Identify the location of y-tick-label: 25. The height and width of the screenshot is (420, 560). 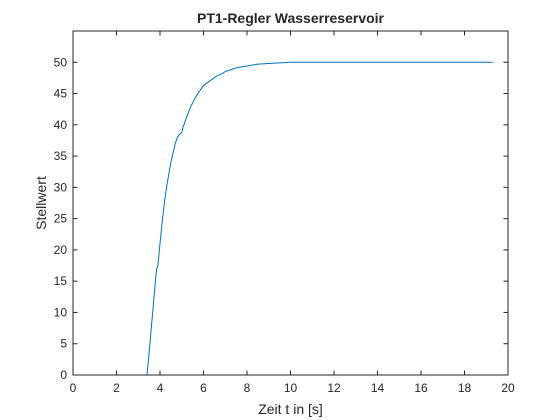
(61, 219).